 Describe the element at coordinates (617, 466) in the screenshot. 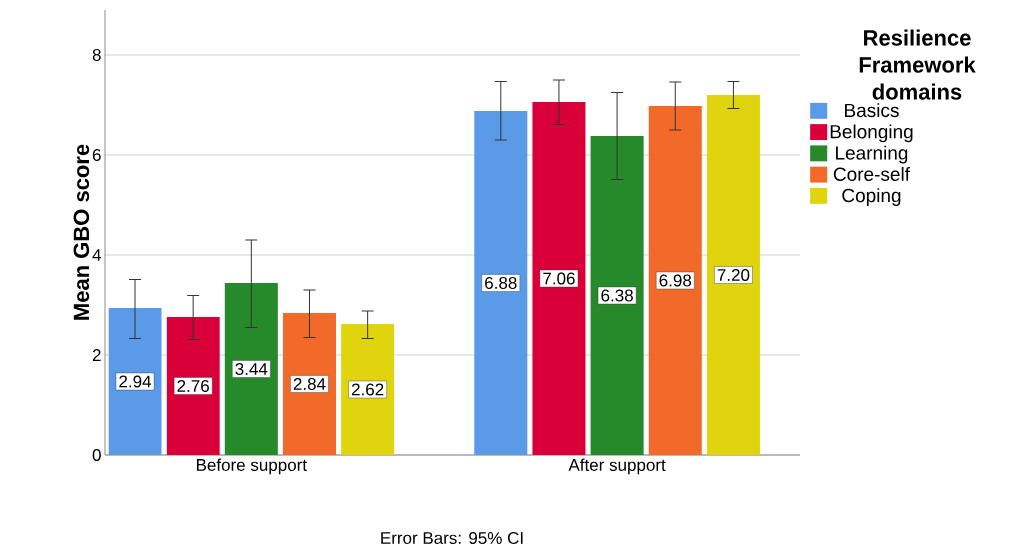

I see `x-tick-label: After support` at that location.